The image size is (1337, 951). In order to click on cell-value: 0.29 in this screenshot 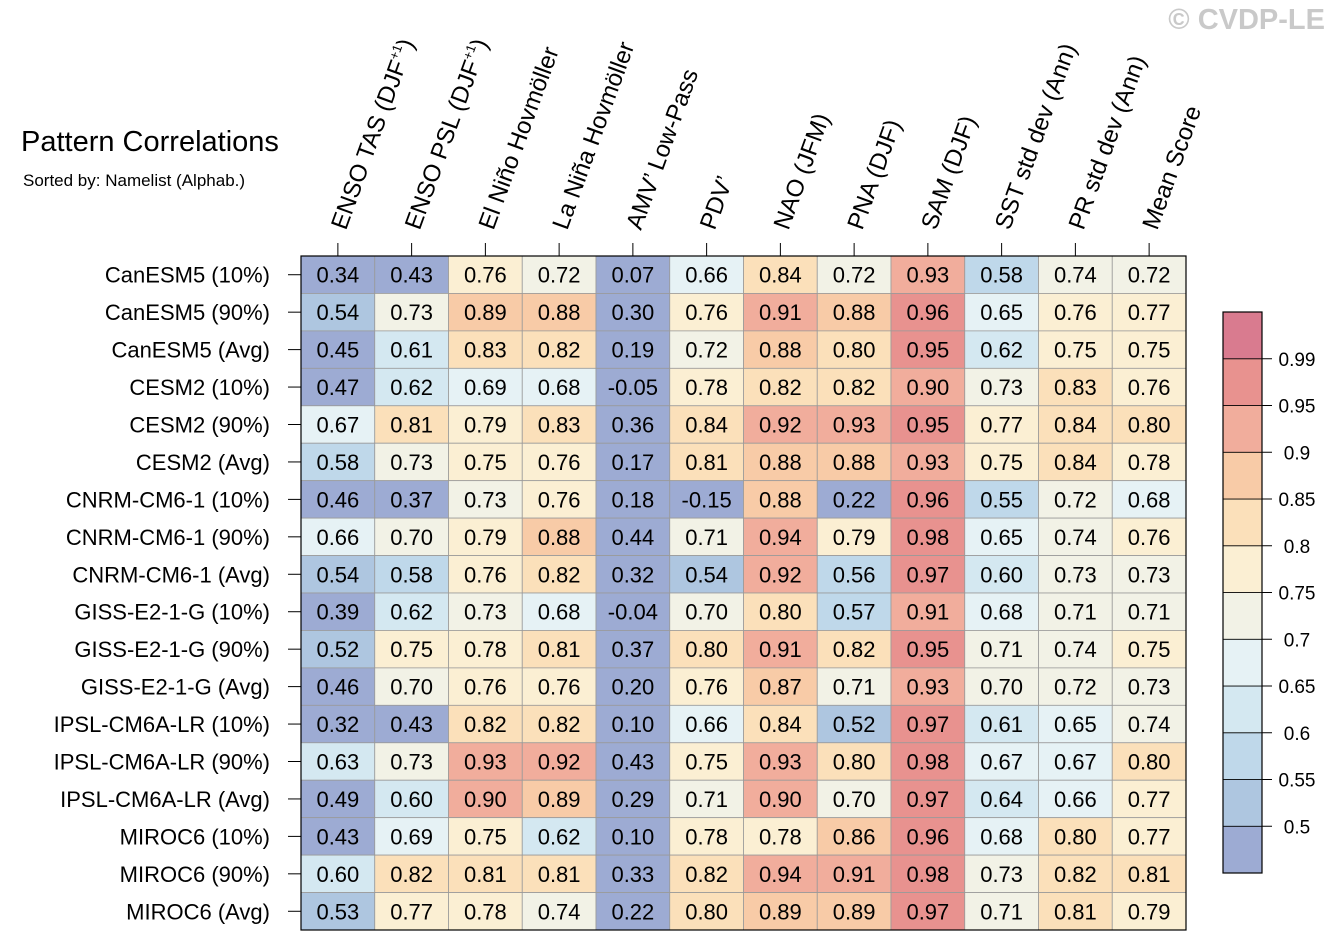, I will do `click(632, 799)`.